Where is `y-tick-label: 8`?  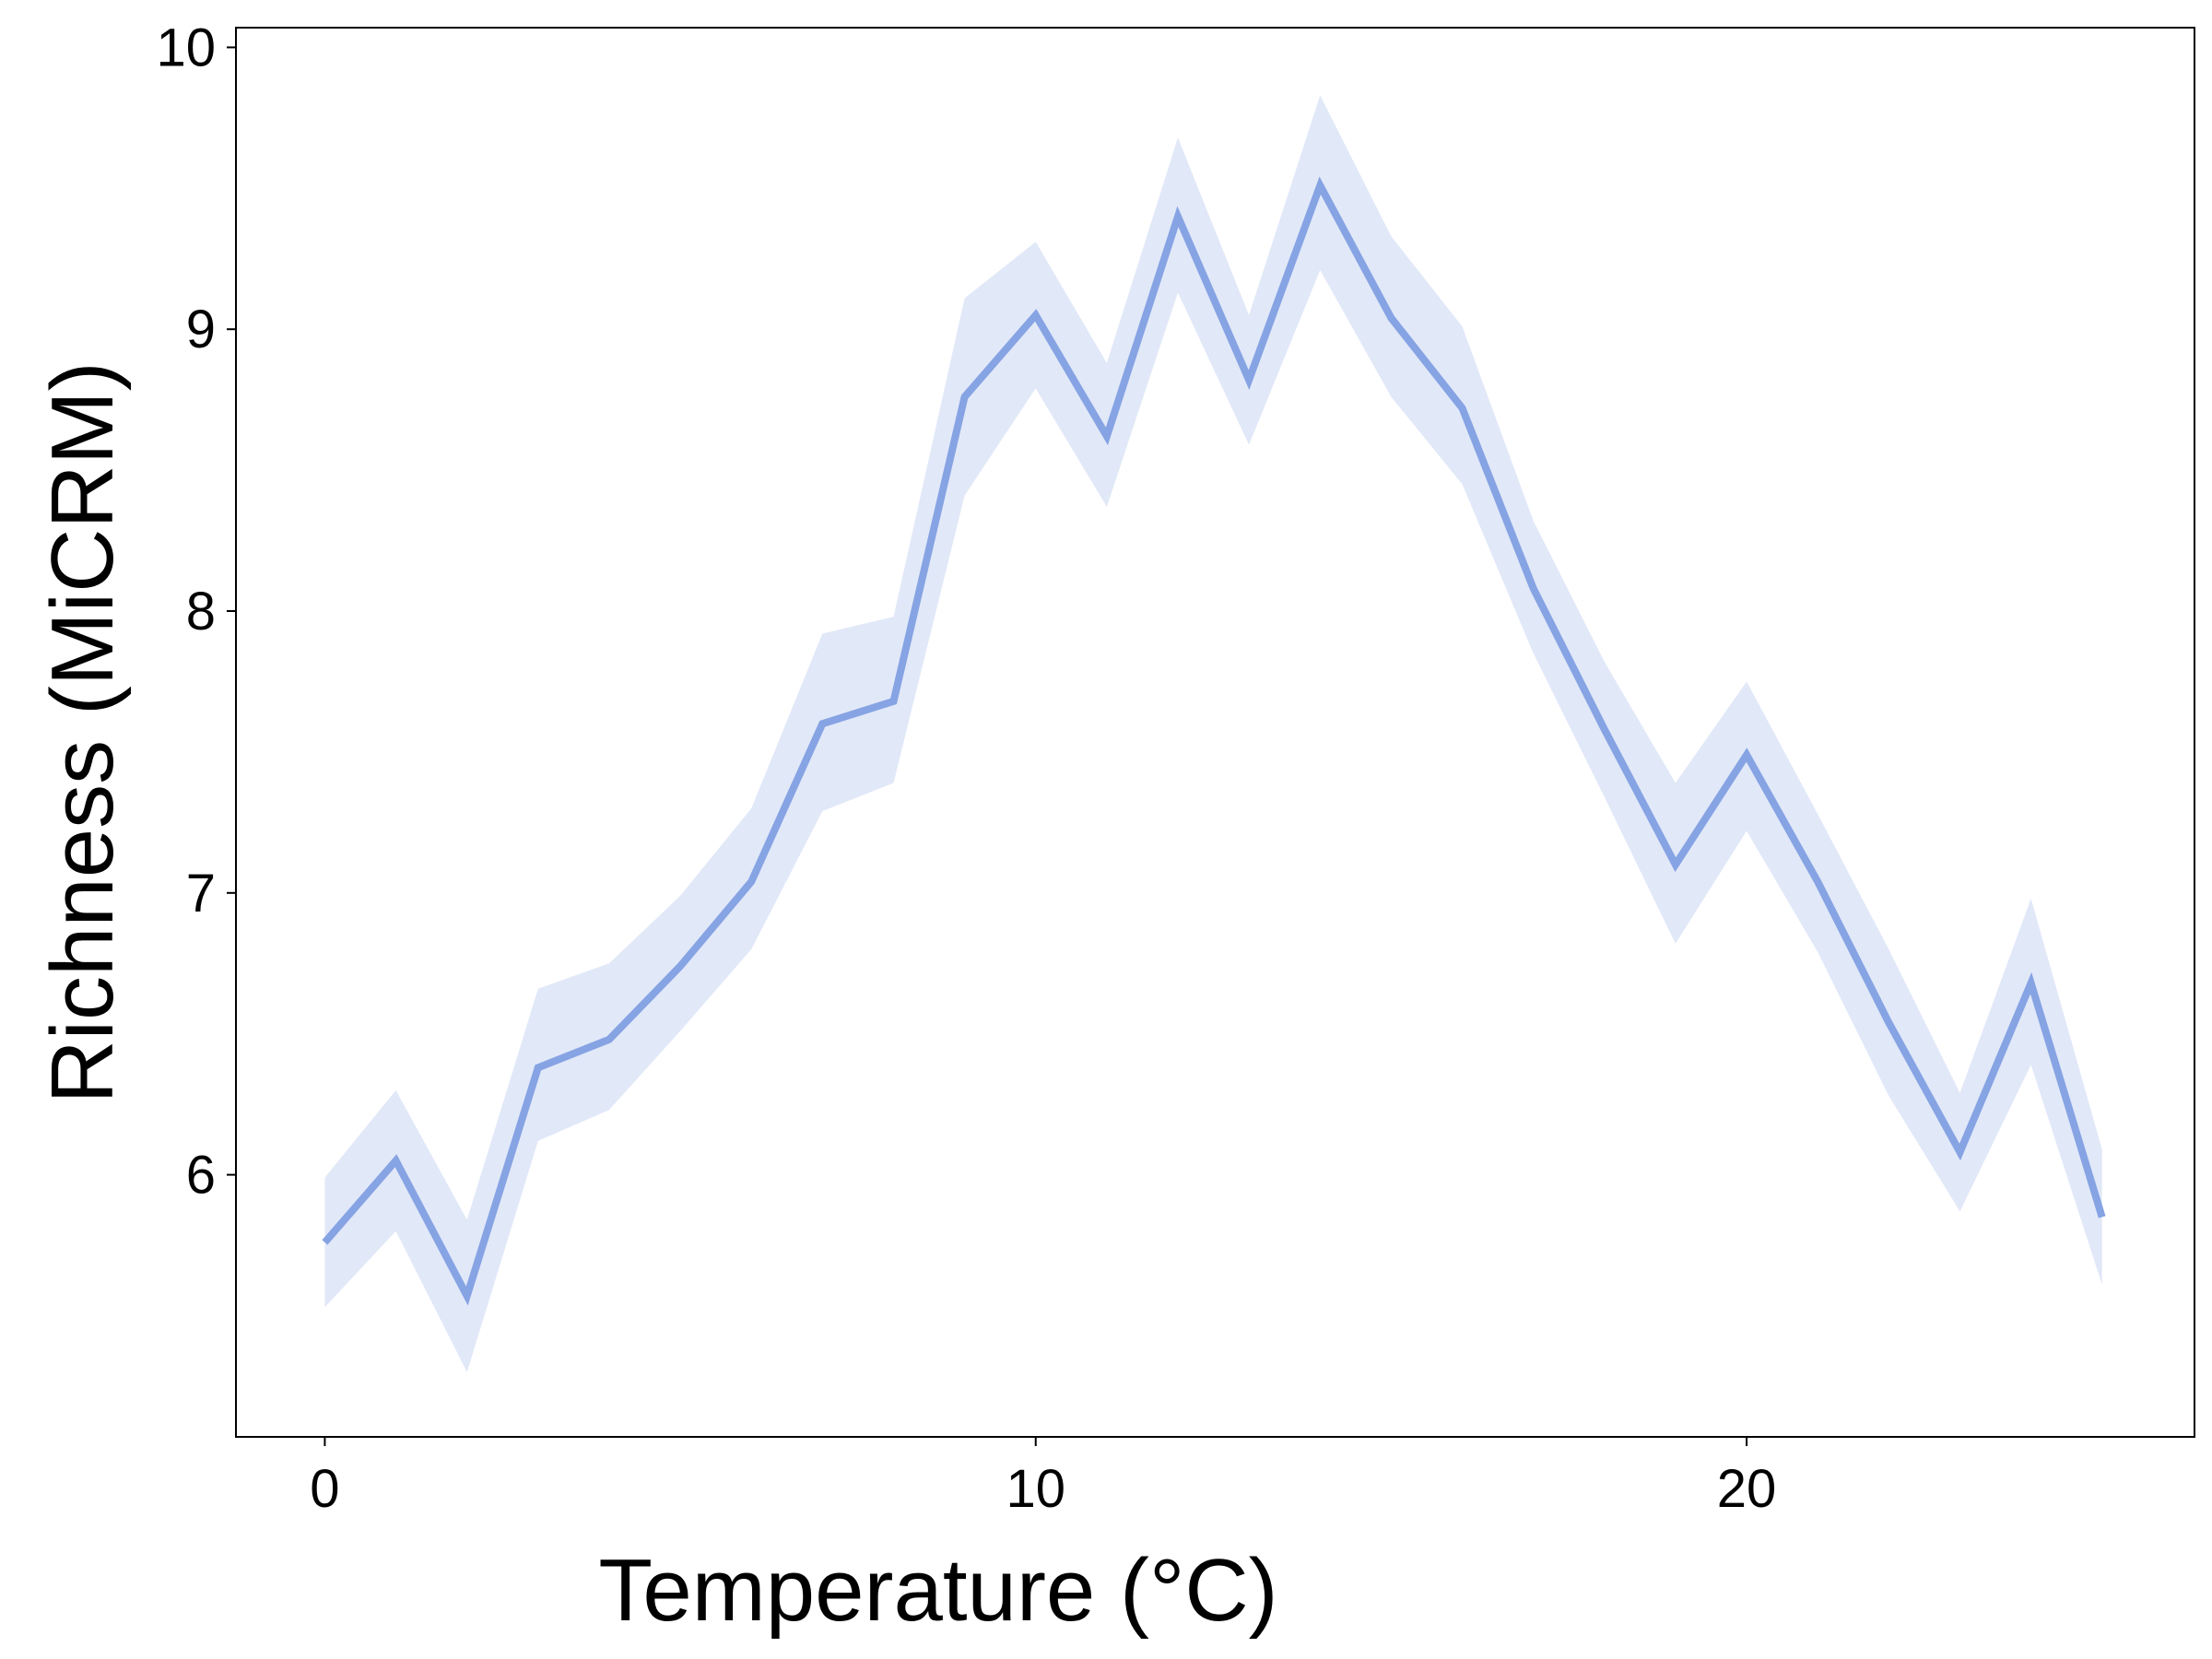 y-tick-label: 8 is located at coordinates (201, 611).